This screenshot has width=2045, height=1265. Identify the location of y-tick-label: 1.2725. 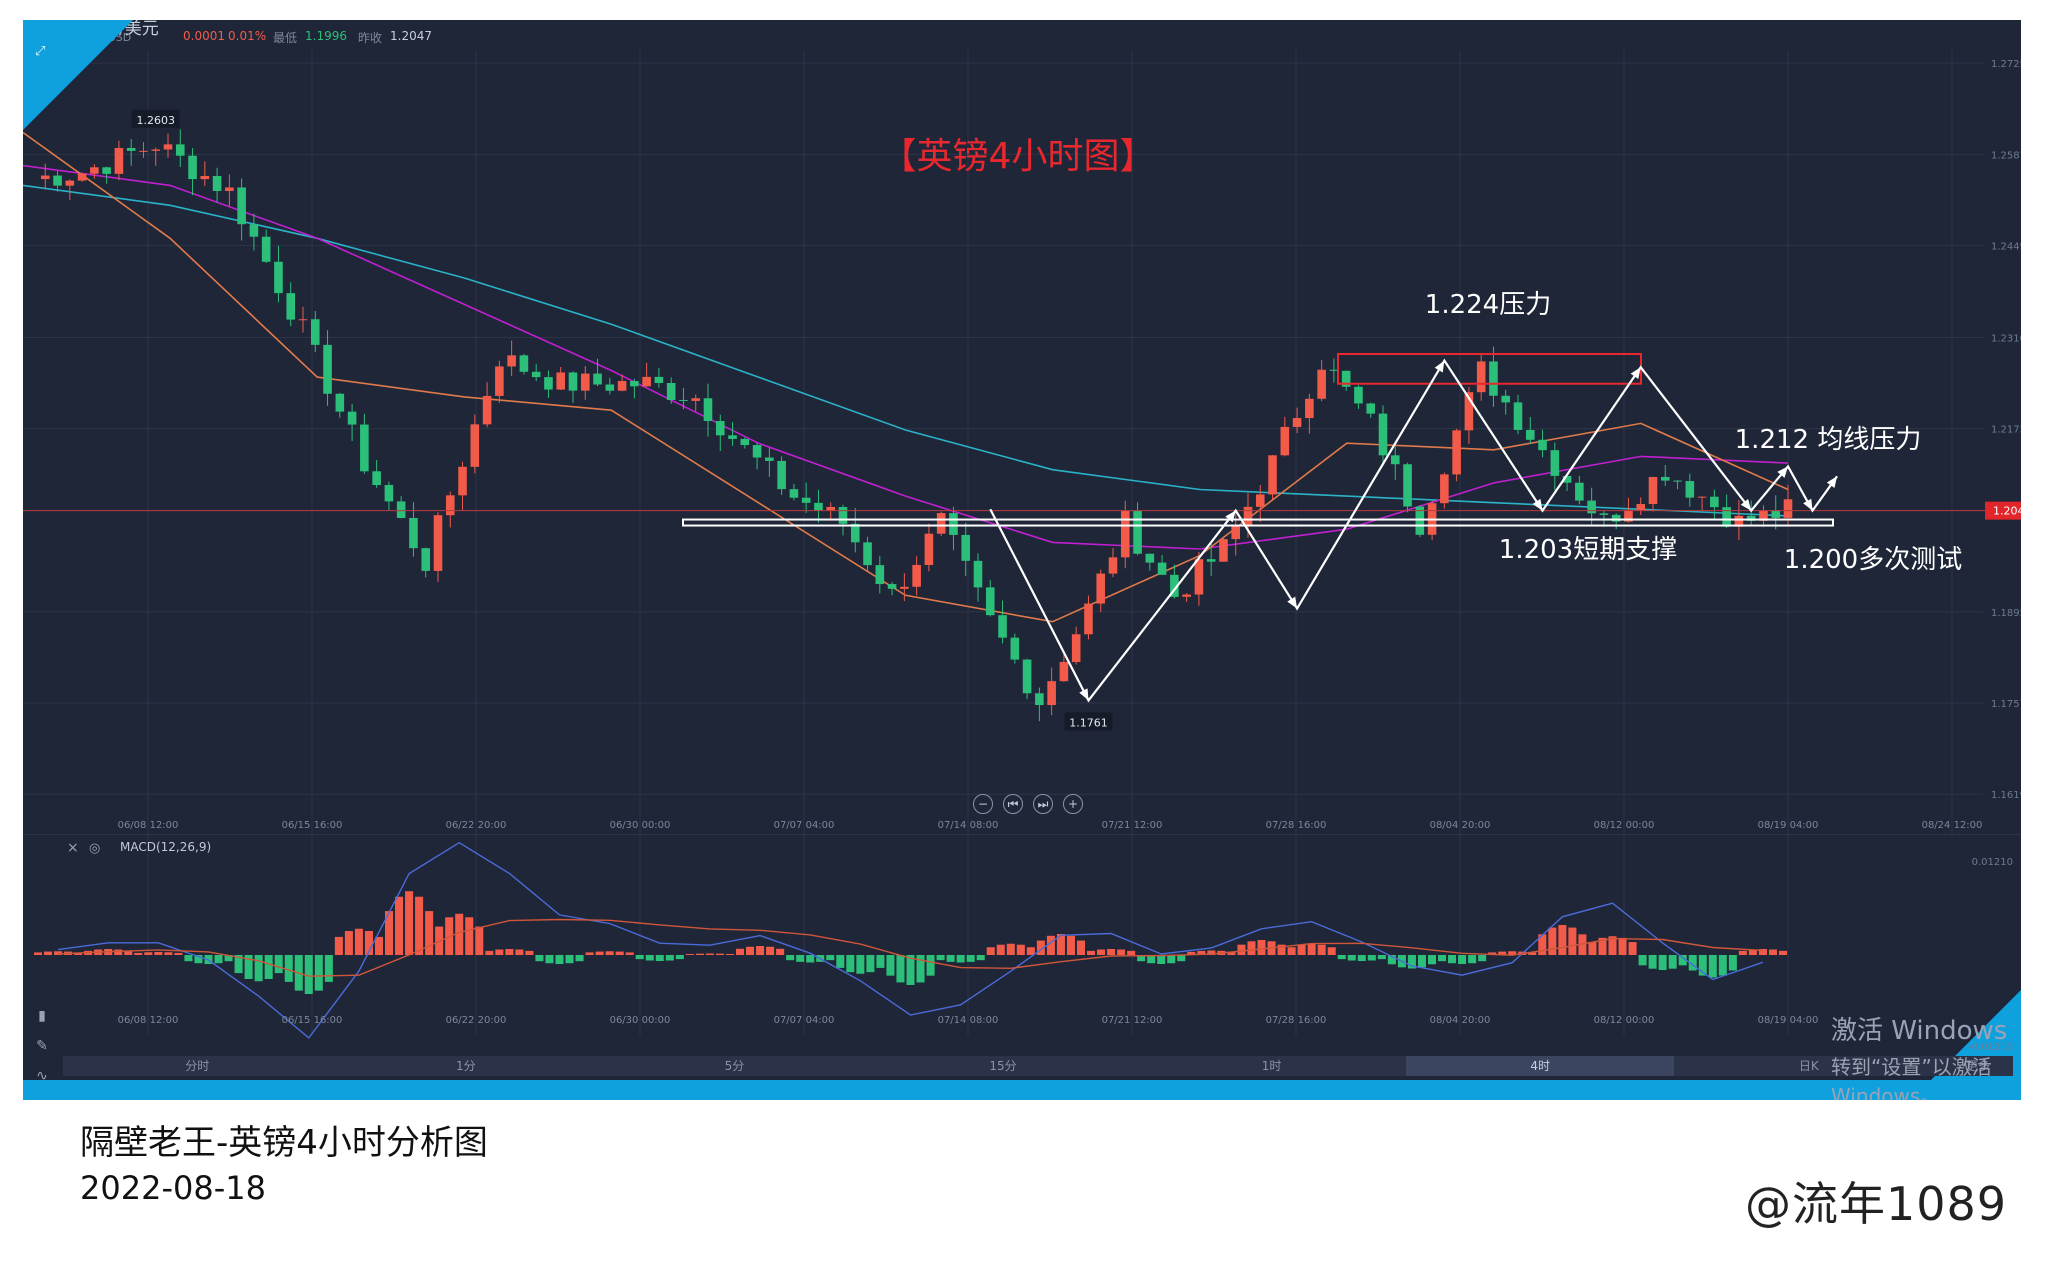
(2006, 64).